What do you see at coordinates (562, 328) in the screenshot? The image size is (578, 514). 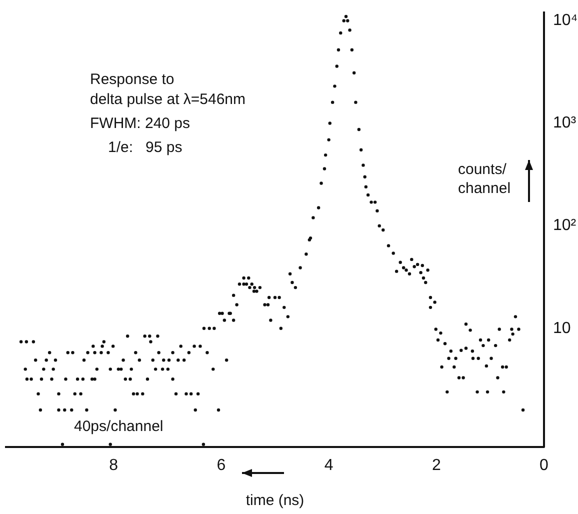 I see `y-tick-label: 10` at bounding box center [562, 328].